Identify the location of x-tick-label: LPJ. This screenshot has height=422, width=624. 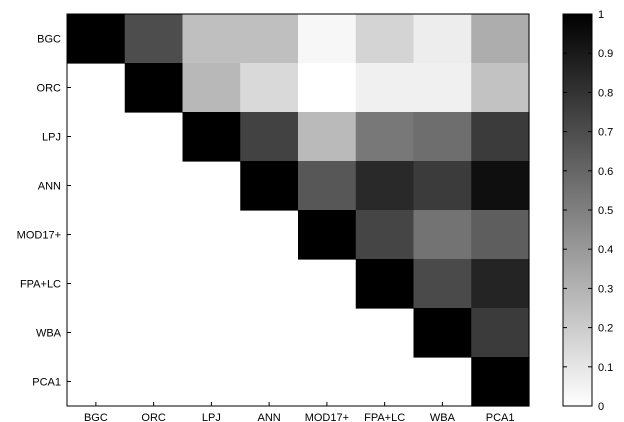
(211, 417).